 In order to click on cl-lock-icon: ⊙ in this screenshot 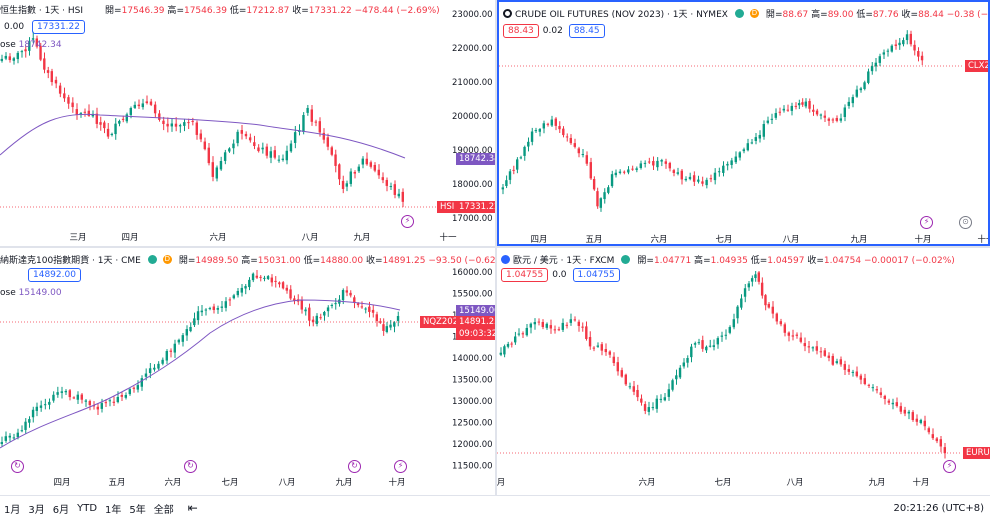, I will do `click(965, 222)`.